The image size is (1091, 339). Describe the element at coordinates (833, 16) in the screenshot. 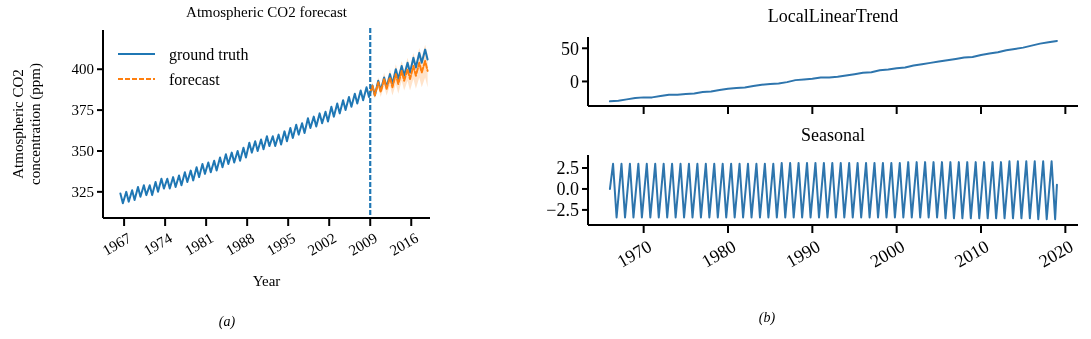

I see `chart-title: LocalLinearTrend` at that location.